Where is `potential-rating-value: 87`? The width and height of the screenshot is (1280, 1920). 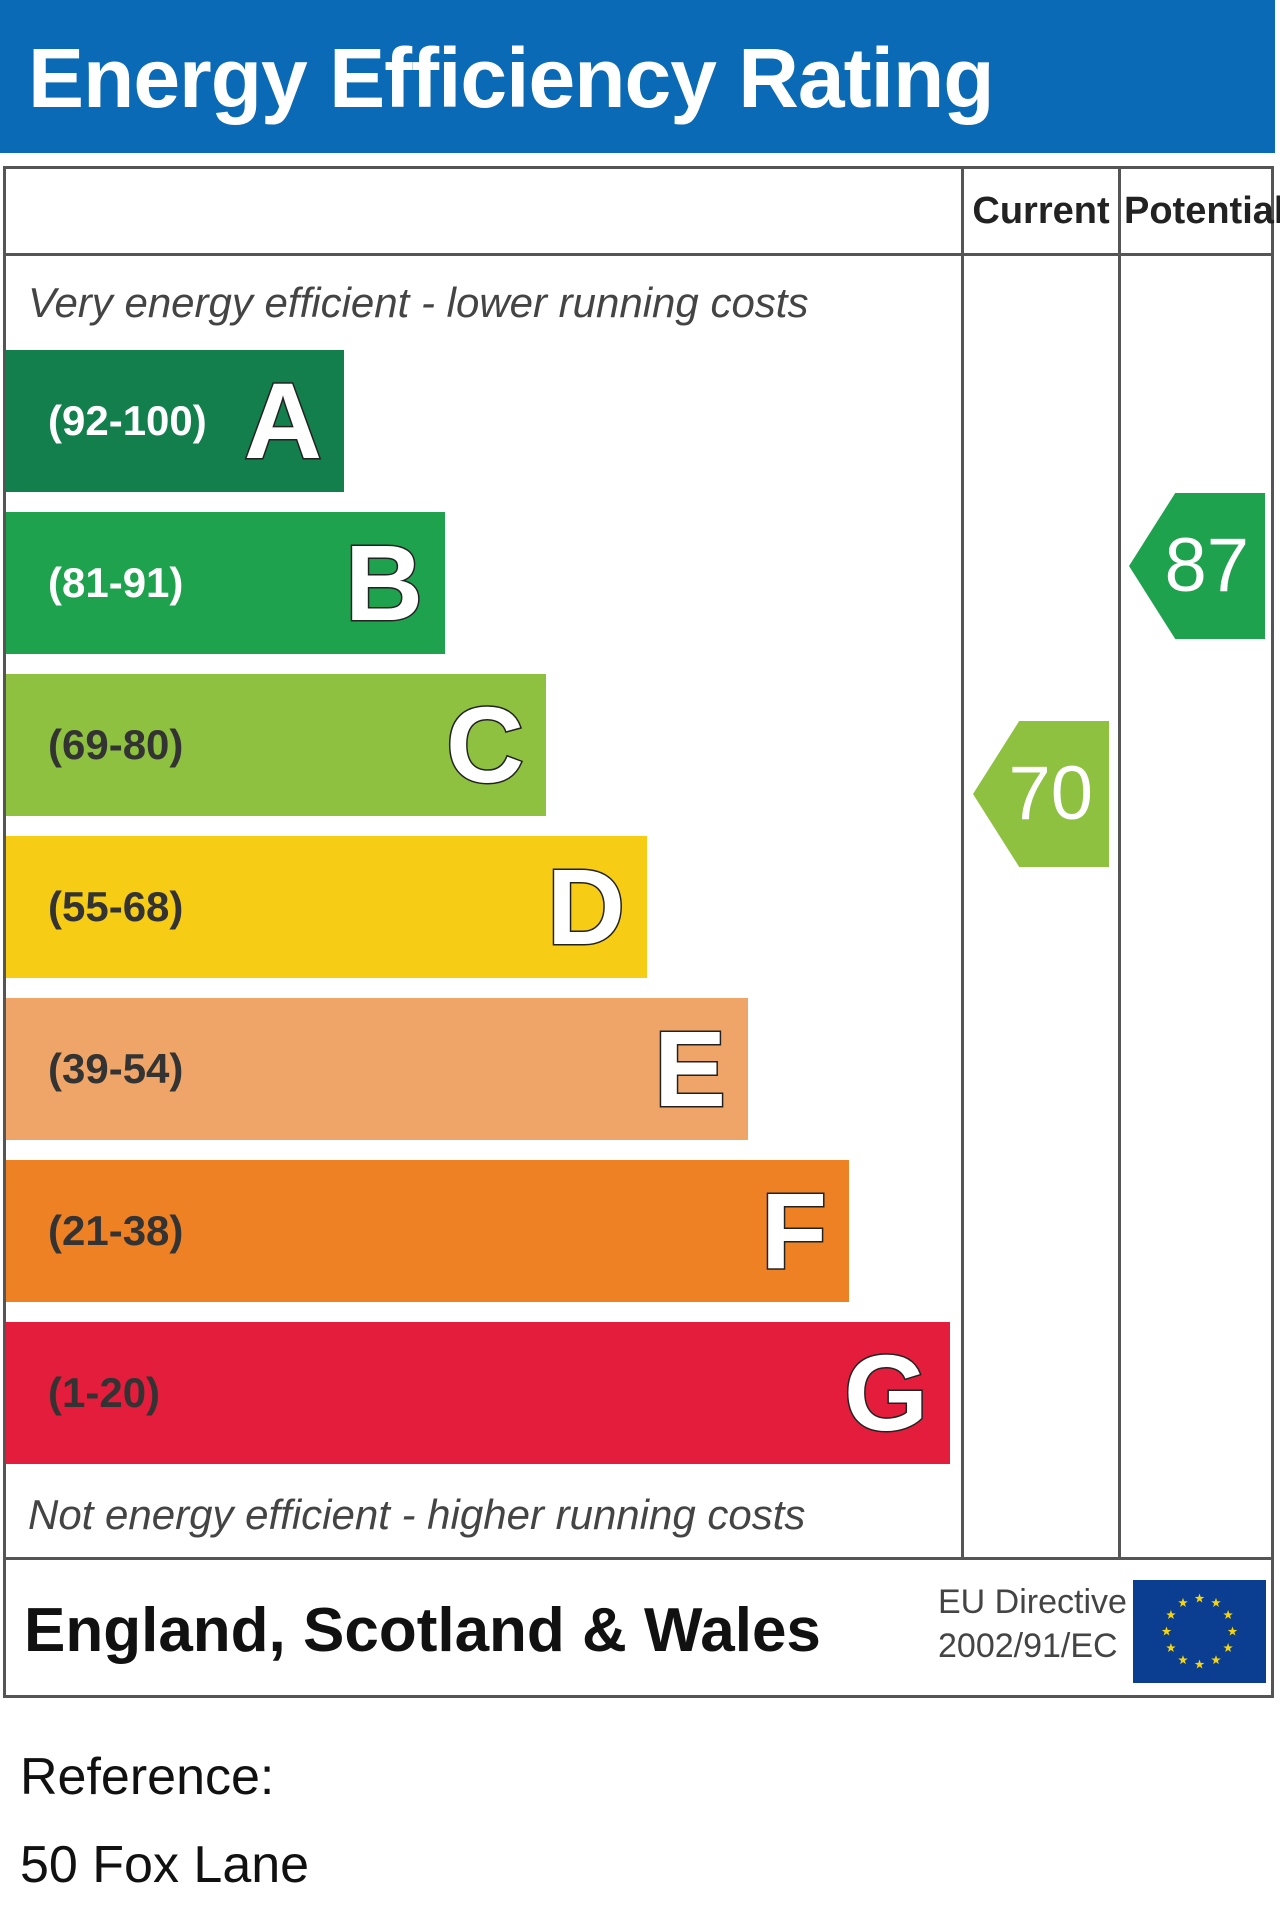
potential-rating-value: 87 is located at coordinates (1206, 565).